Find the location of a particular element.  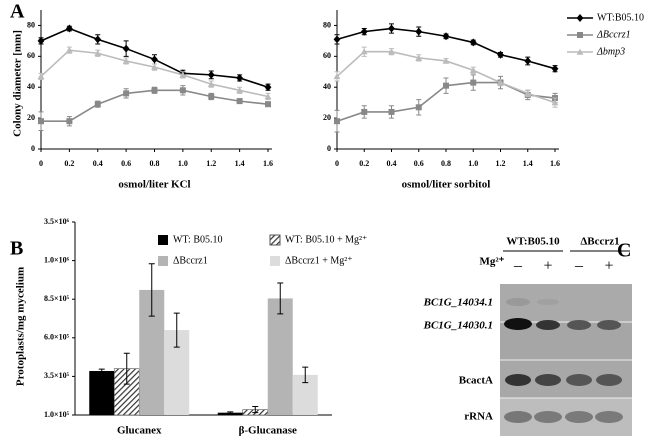

y-tick-label: 0 is located at coordinates (33, 148).